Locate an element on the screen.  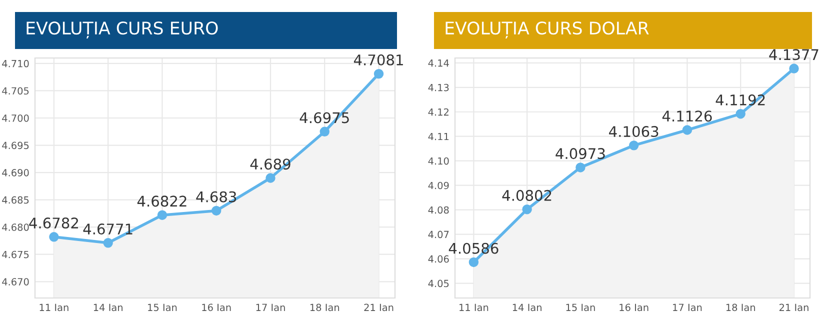
y-tick-label: 4.680 is located at coordinates (15, 227).